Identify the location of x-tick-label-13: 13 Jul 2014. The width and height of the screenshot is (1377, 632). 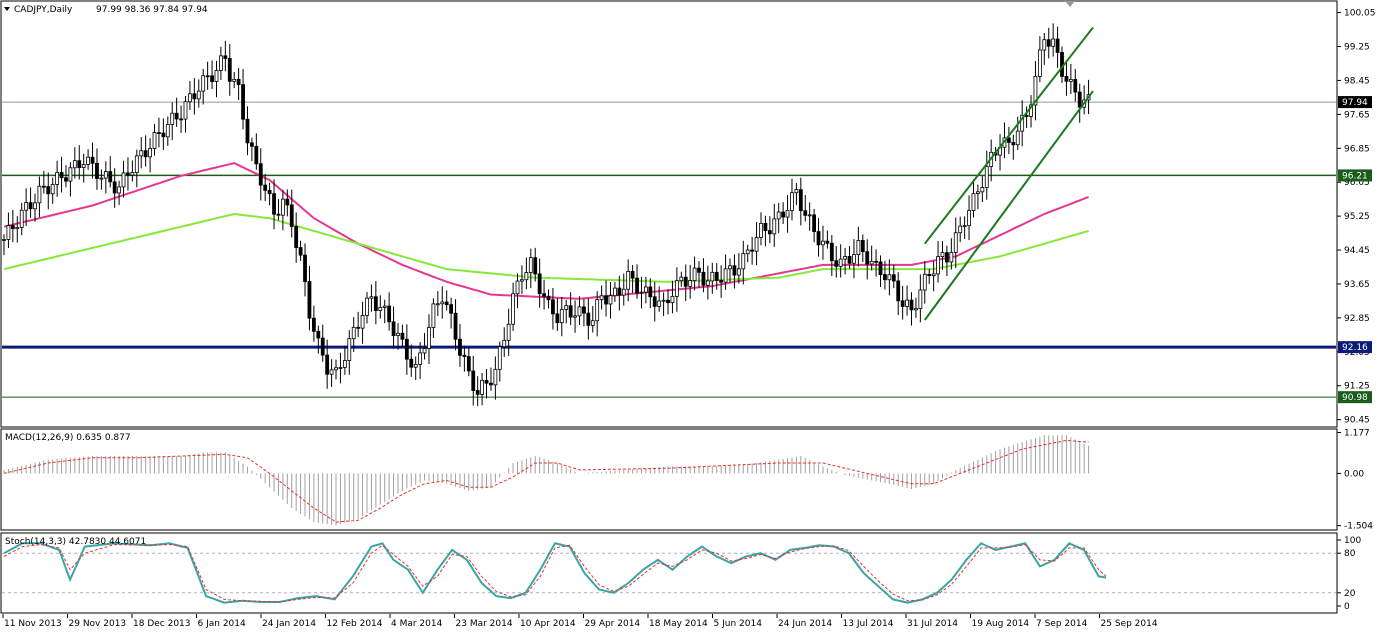
(868, 624).